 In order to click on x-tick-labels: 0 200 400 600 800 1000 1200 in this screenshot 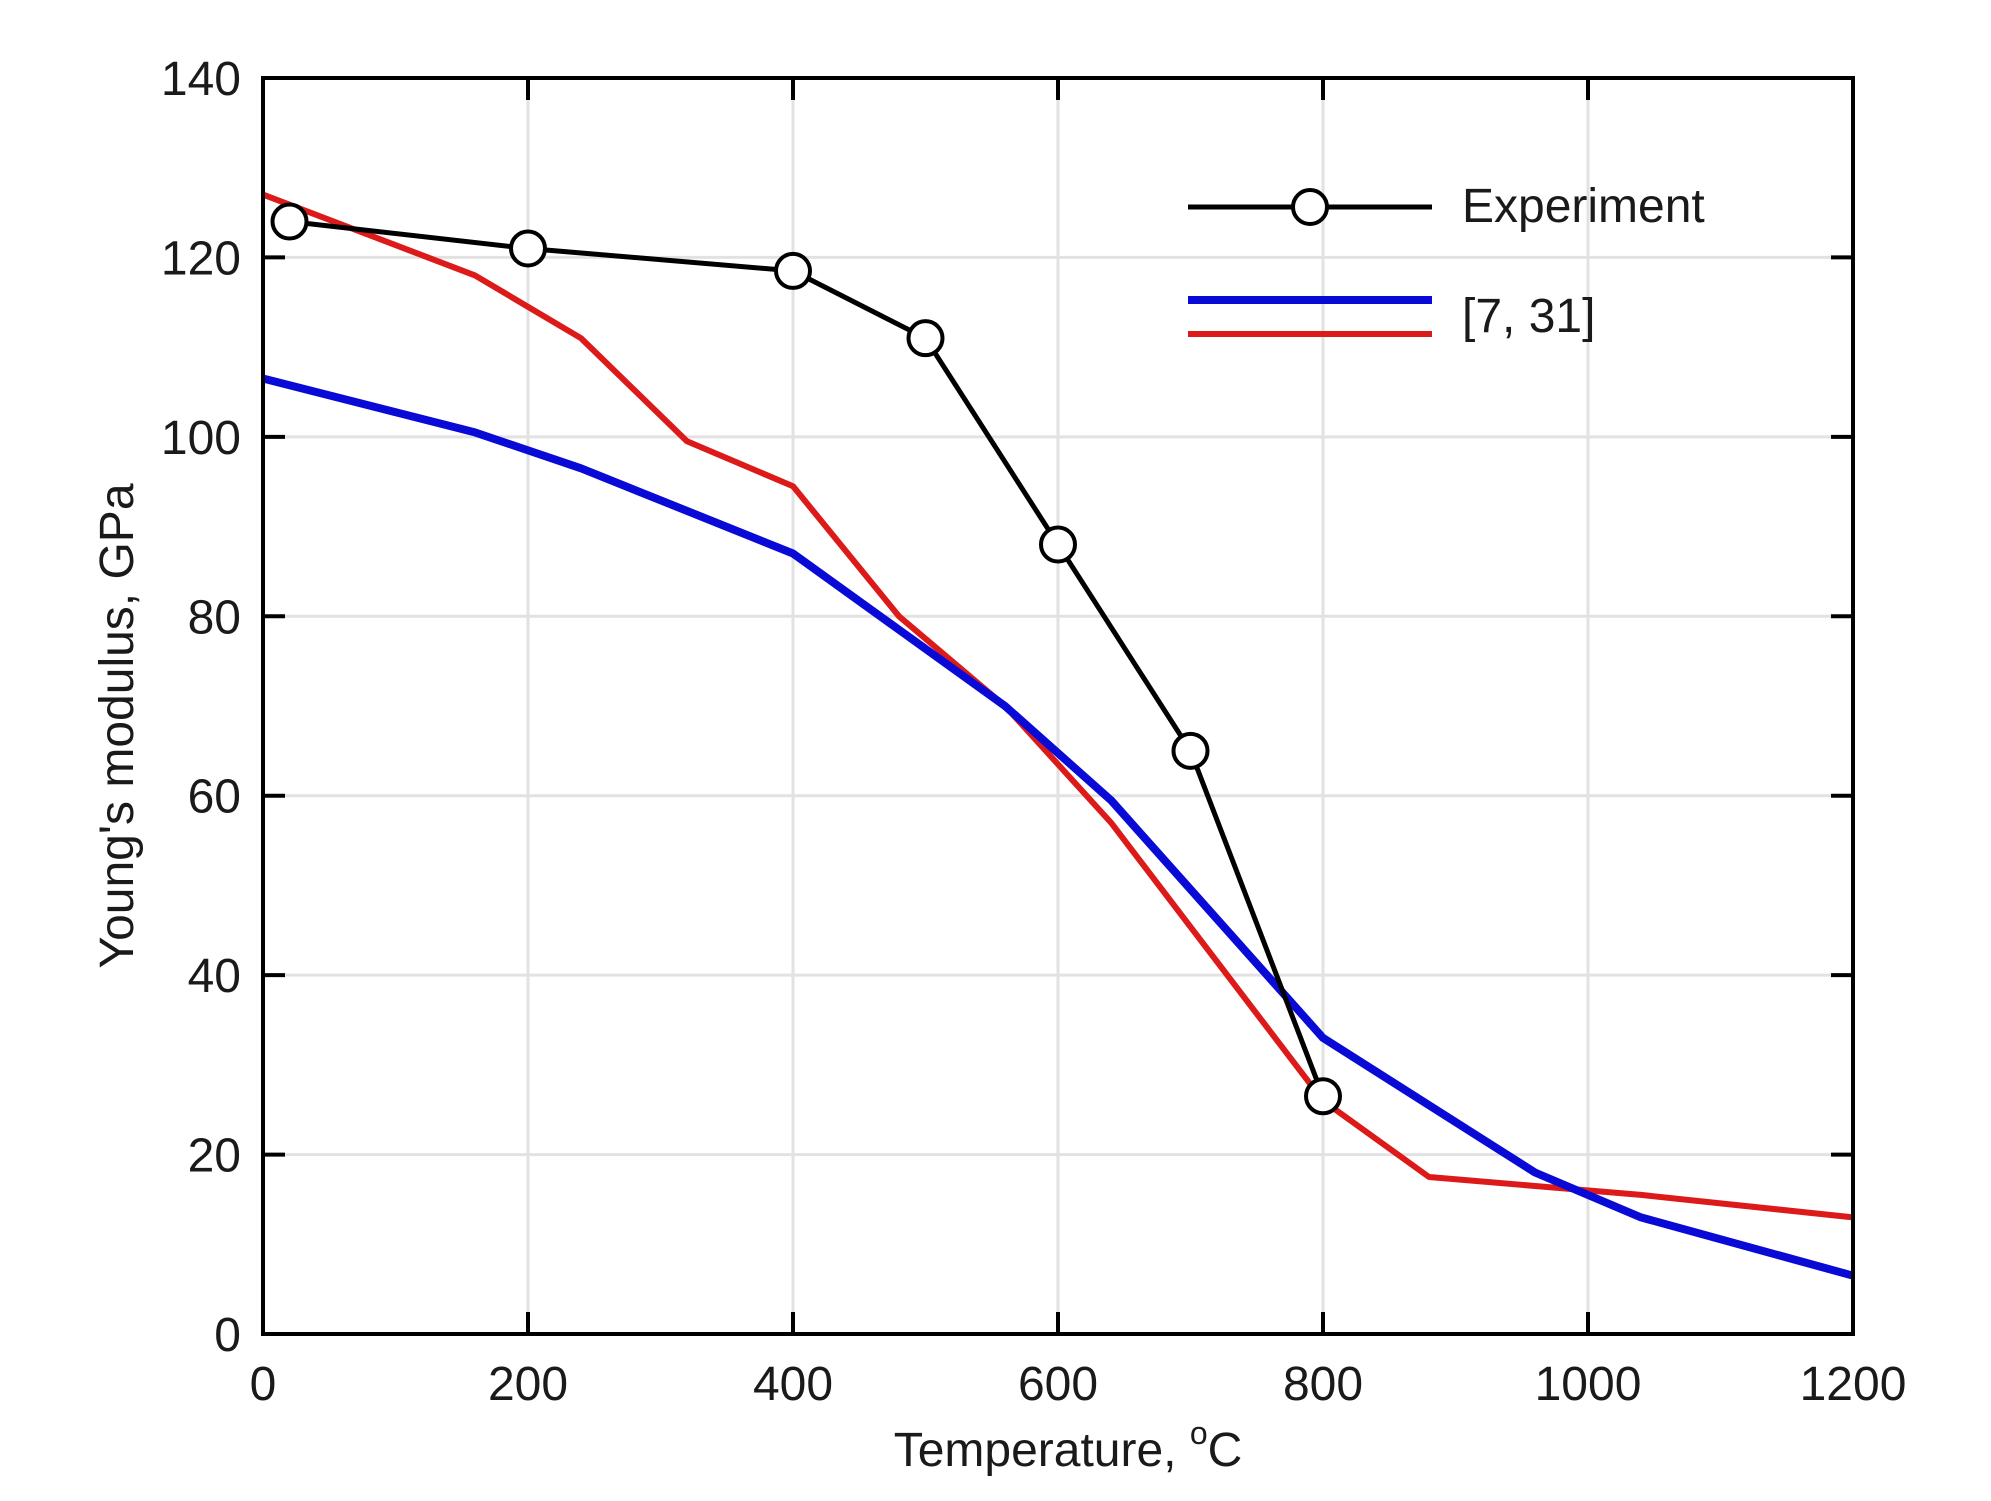, I will do `click(1078, 1384)`.